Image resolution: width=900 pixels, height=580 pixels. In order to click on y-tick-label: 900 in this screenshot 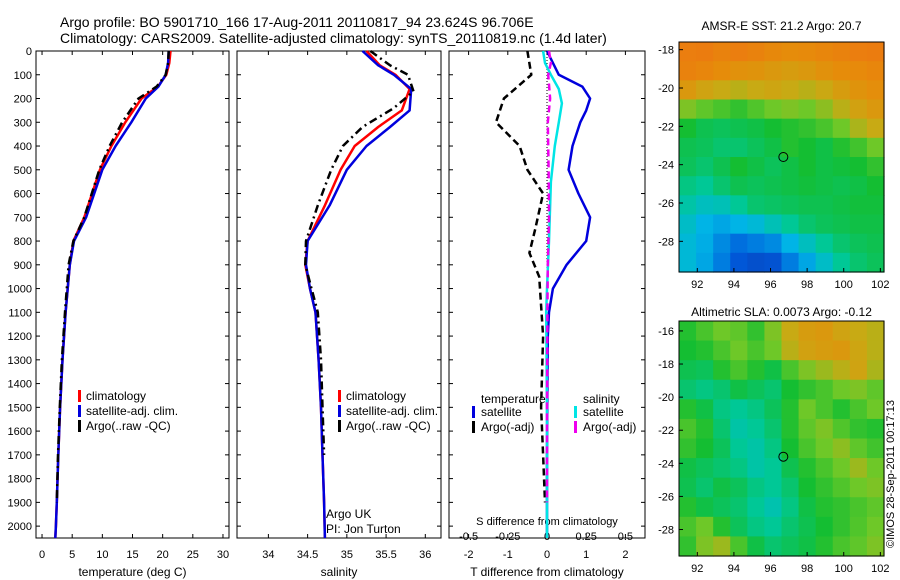, I will do `click(23, 266)`.